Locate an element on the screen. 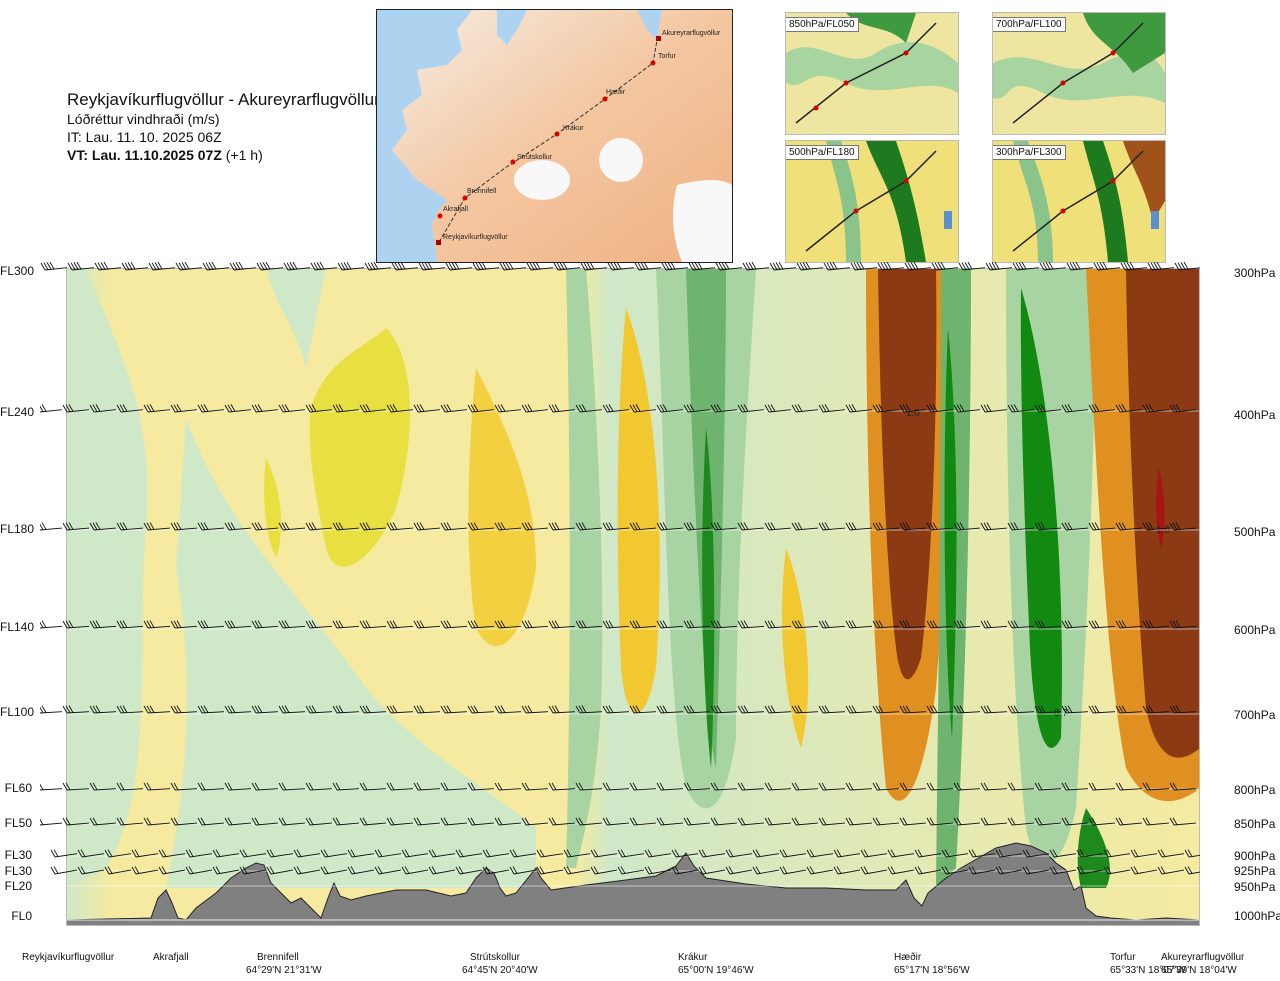  thumbnail-300hpa: 300hPa/FL300 is located at coordinates (1079, 201).